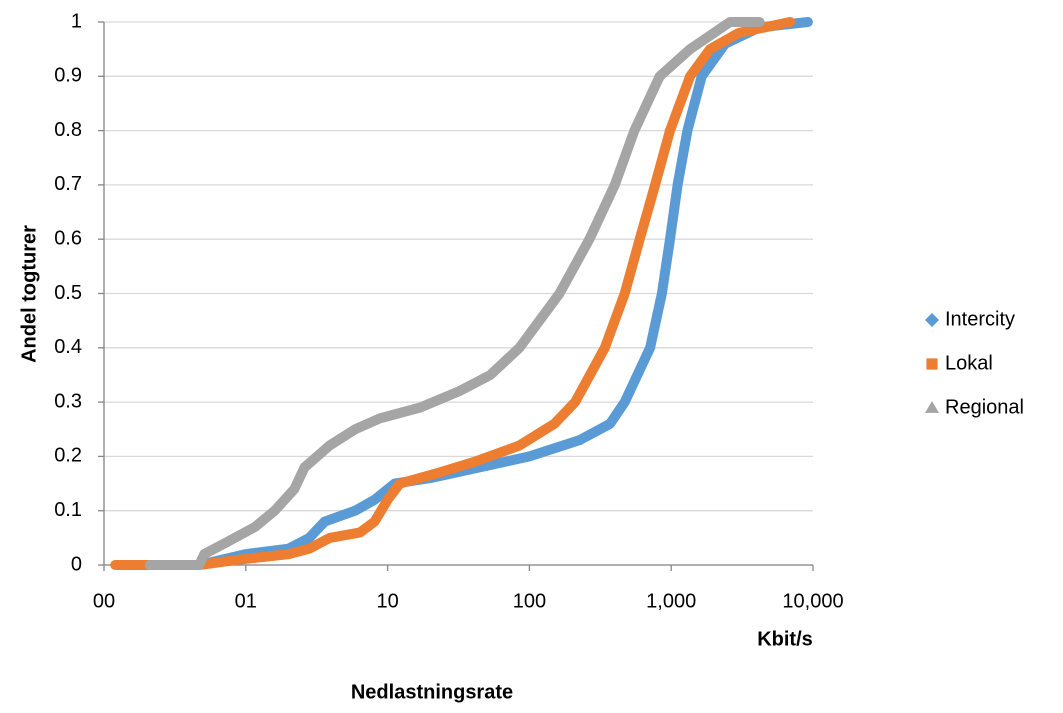  What do you see at coordinates (68, 401) in the screenshot?
I see `y-tick-label: 0.3` at bounding box center [68, 401].